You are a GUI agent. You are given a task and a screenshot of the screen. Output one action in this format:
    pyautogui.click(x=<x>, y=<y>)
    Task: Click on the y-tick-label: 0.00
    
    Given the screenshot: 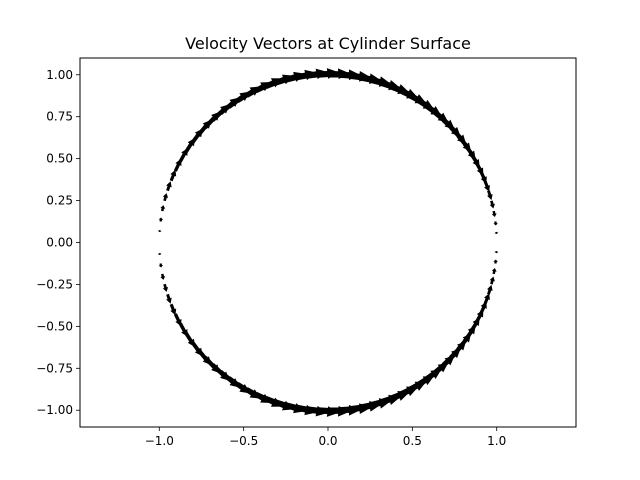 What is the action you would take?
    pyautogui.click(x=59, y=243)
    